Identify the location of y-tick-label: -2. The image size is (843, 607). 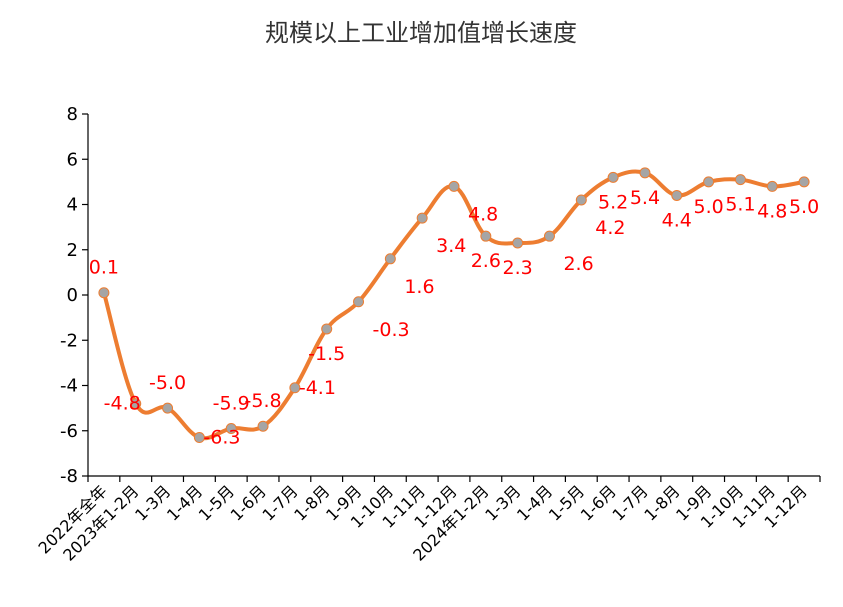
(69, 340).